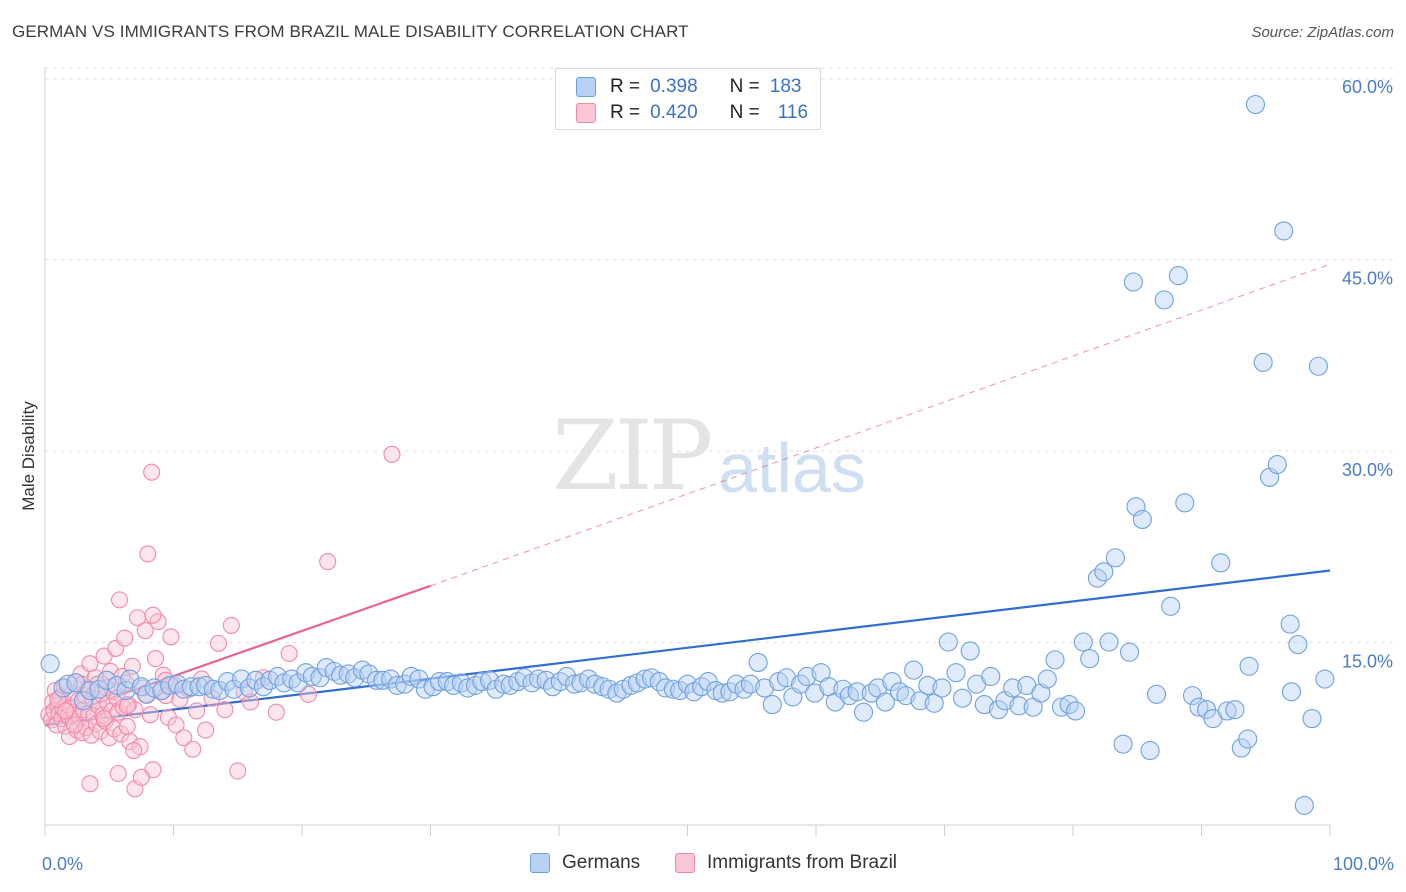 Image resolution: width=1406 pixels, height=892 pixels. I want to click on y-tick-label: 15.0%, so click(1367, 662).